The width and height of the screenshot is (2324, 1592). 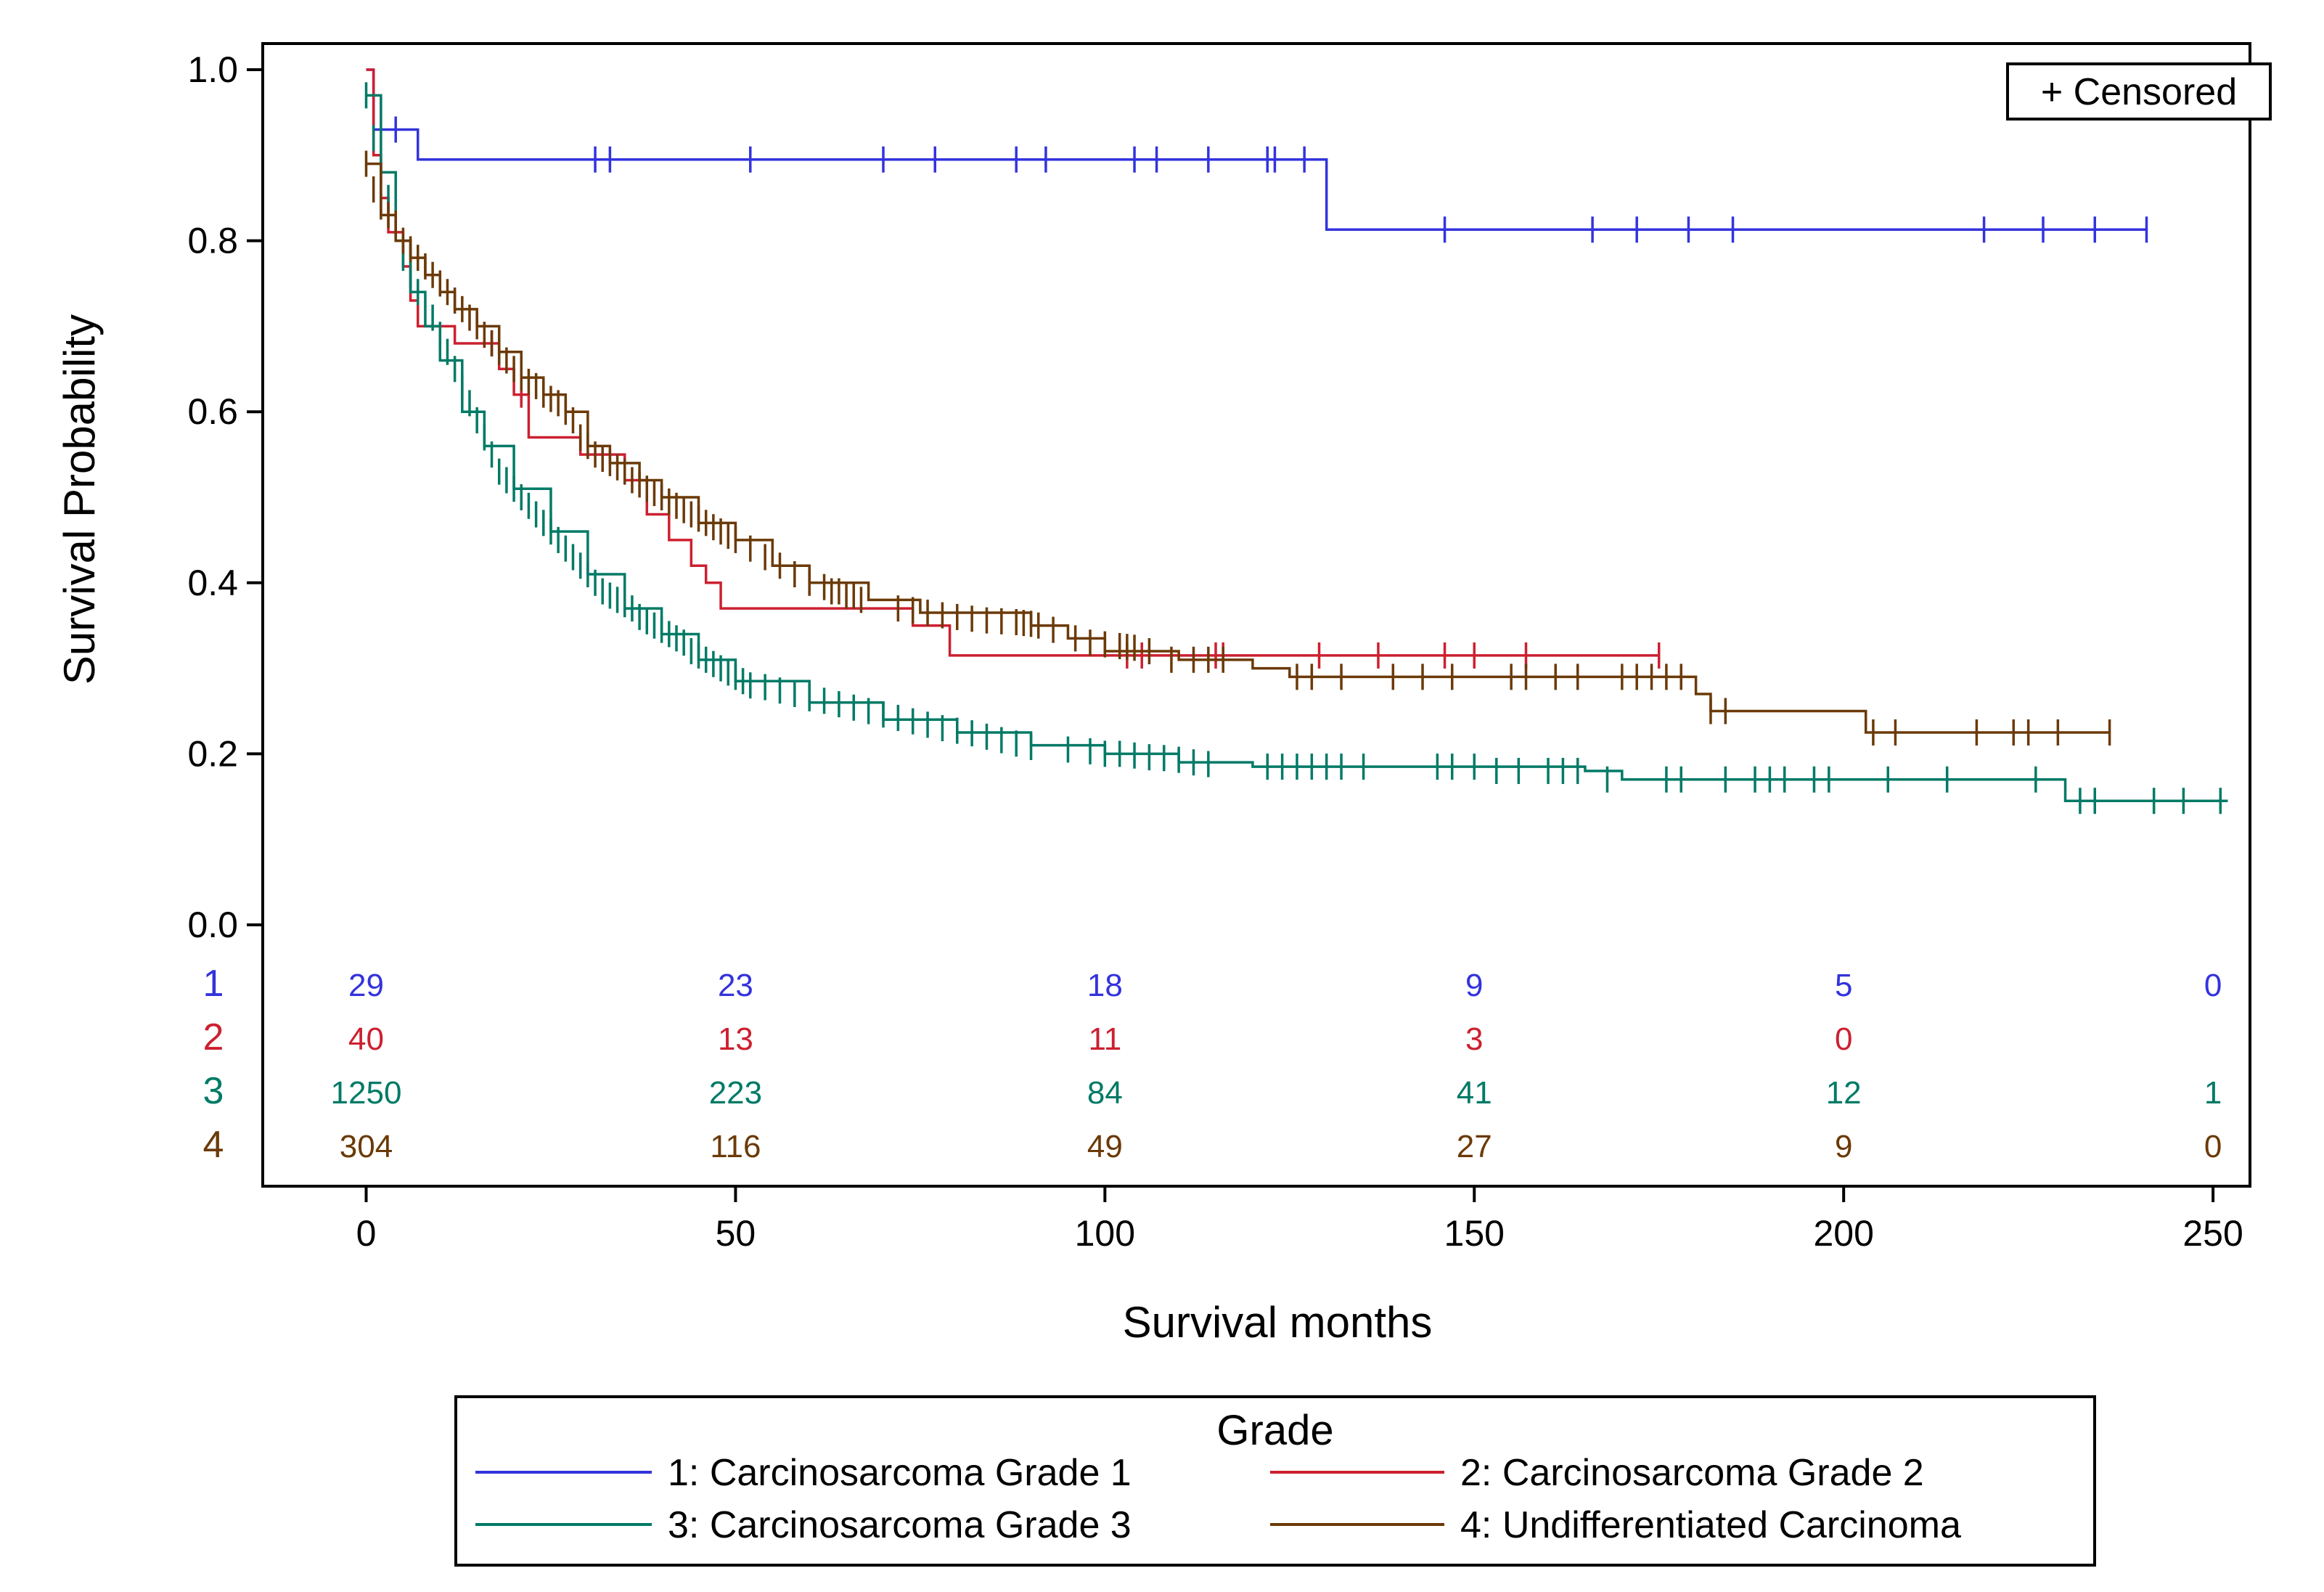 What do you see at coordinates (1843, 985) in the screenshot?
I see `risk-count: 5` at bounding box center [1843, 985].